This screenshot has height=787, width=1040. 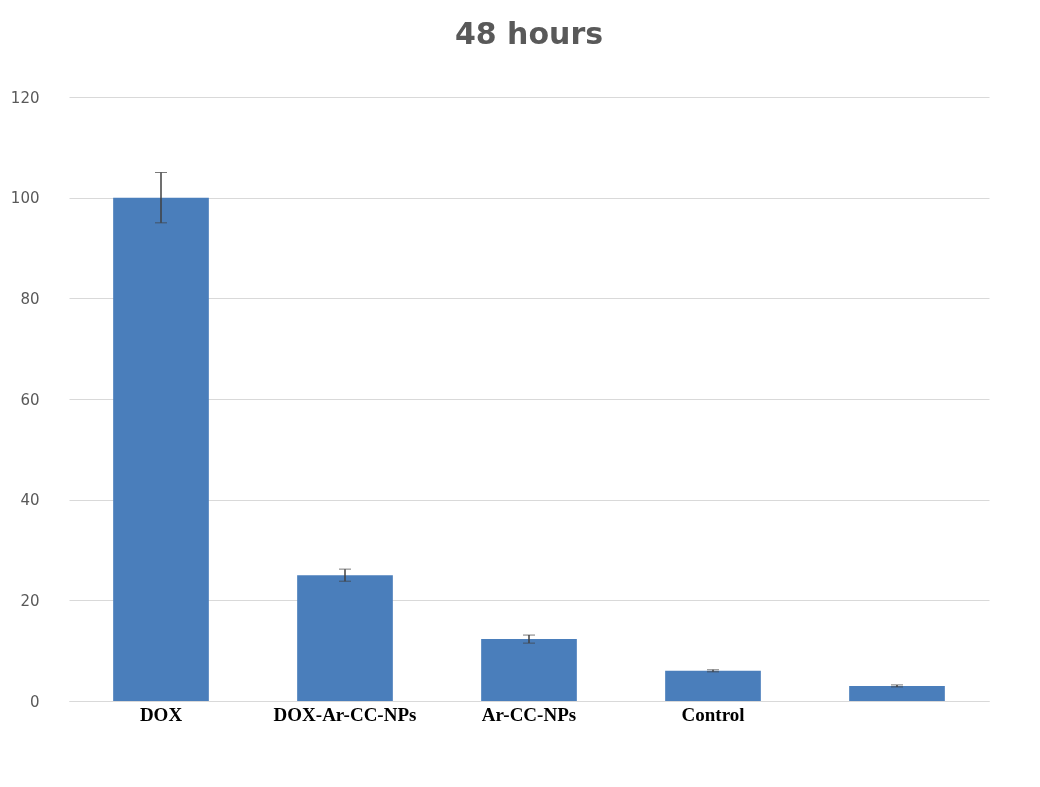 I want to click on y-tick-label: 100, so click(x=25, y=198).